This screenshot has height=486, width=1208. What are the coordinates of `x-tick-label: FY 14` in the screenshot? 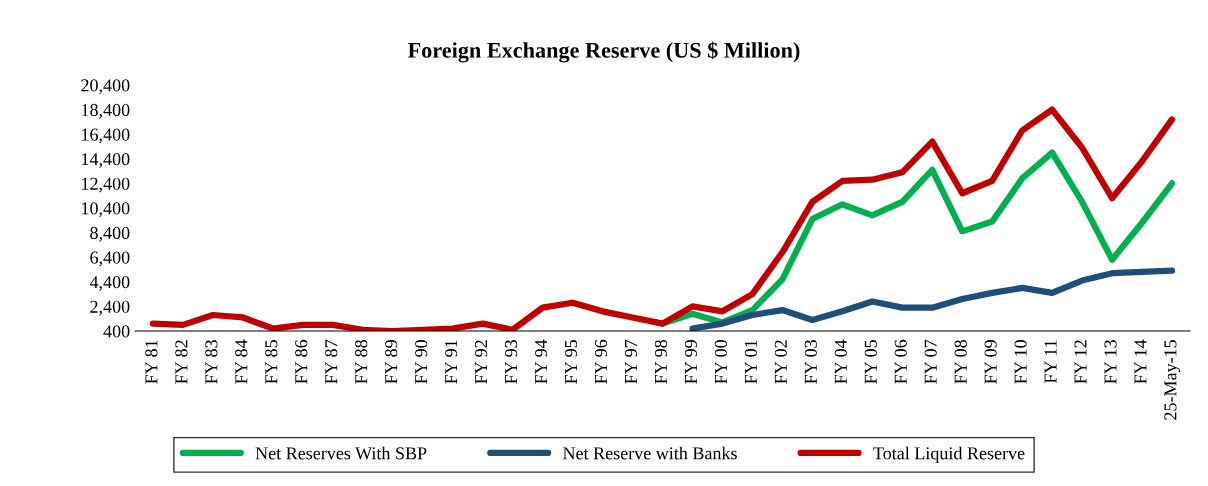 It's located at (1140, 361).